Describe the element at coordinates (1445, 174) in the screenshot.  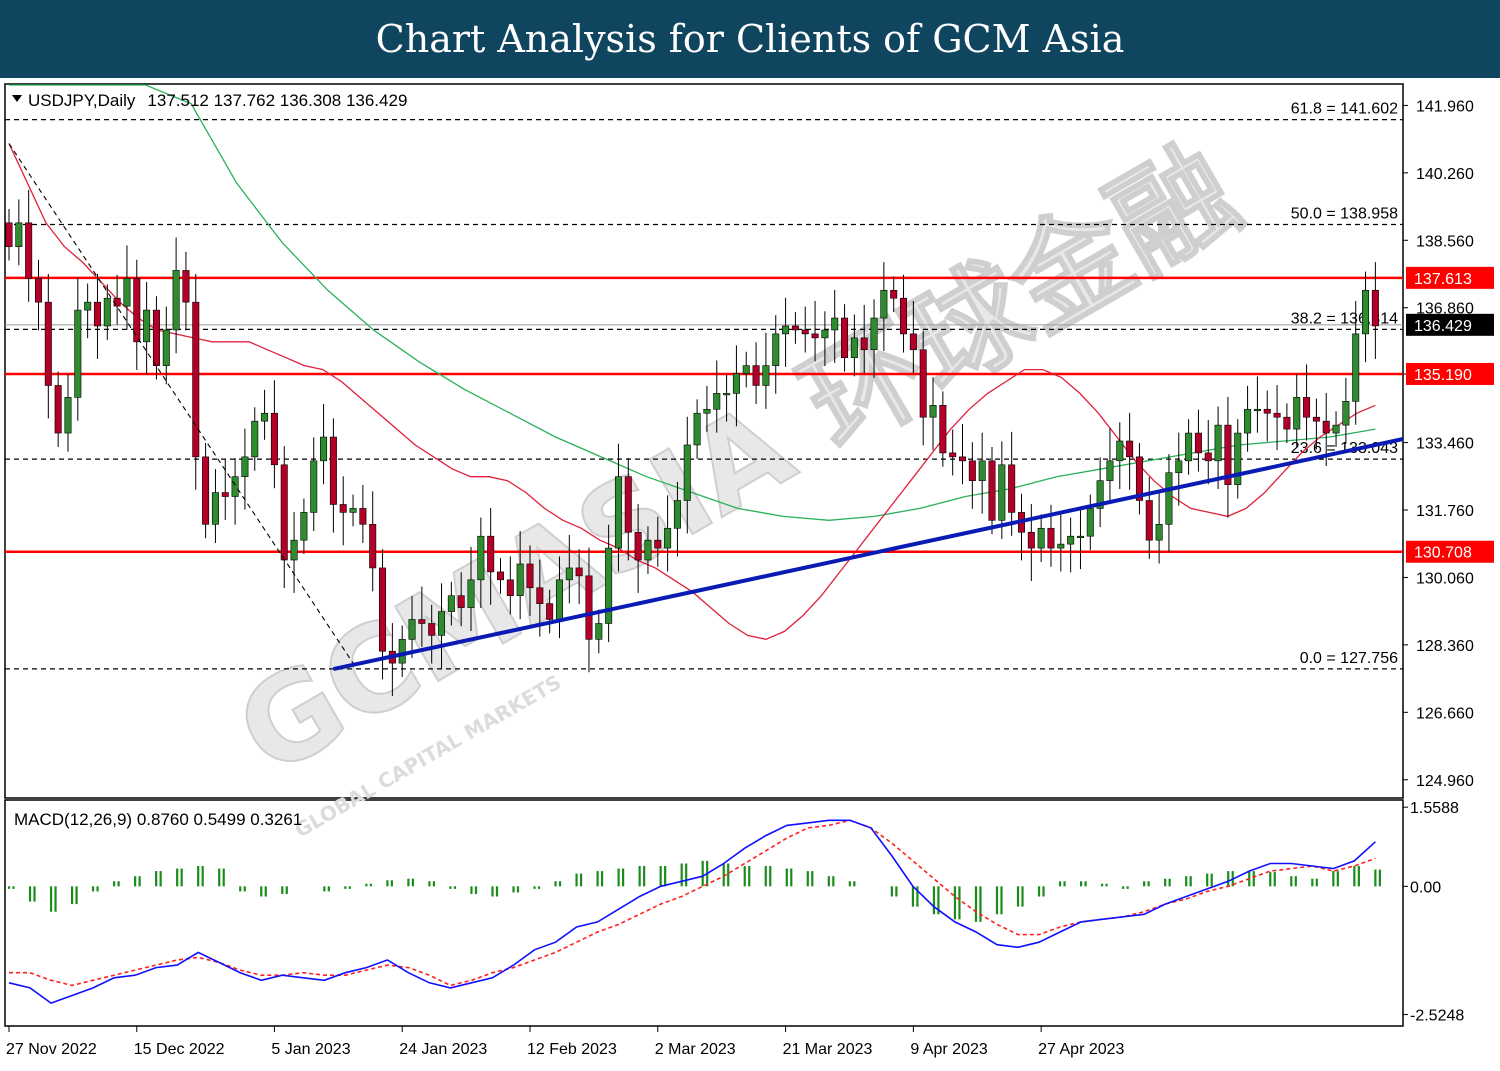
I see `price-tick-label-1: 140.260` at that location.